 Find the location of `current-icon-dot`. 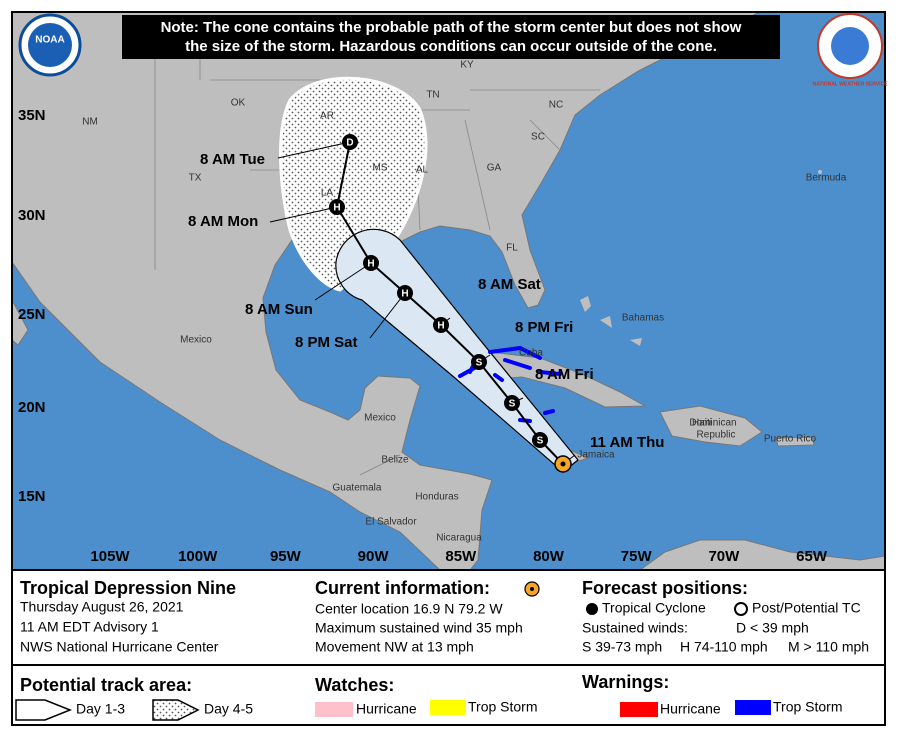

current-icon-dot is located at coordinates (532, 589).